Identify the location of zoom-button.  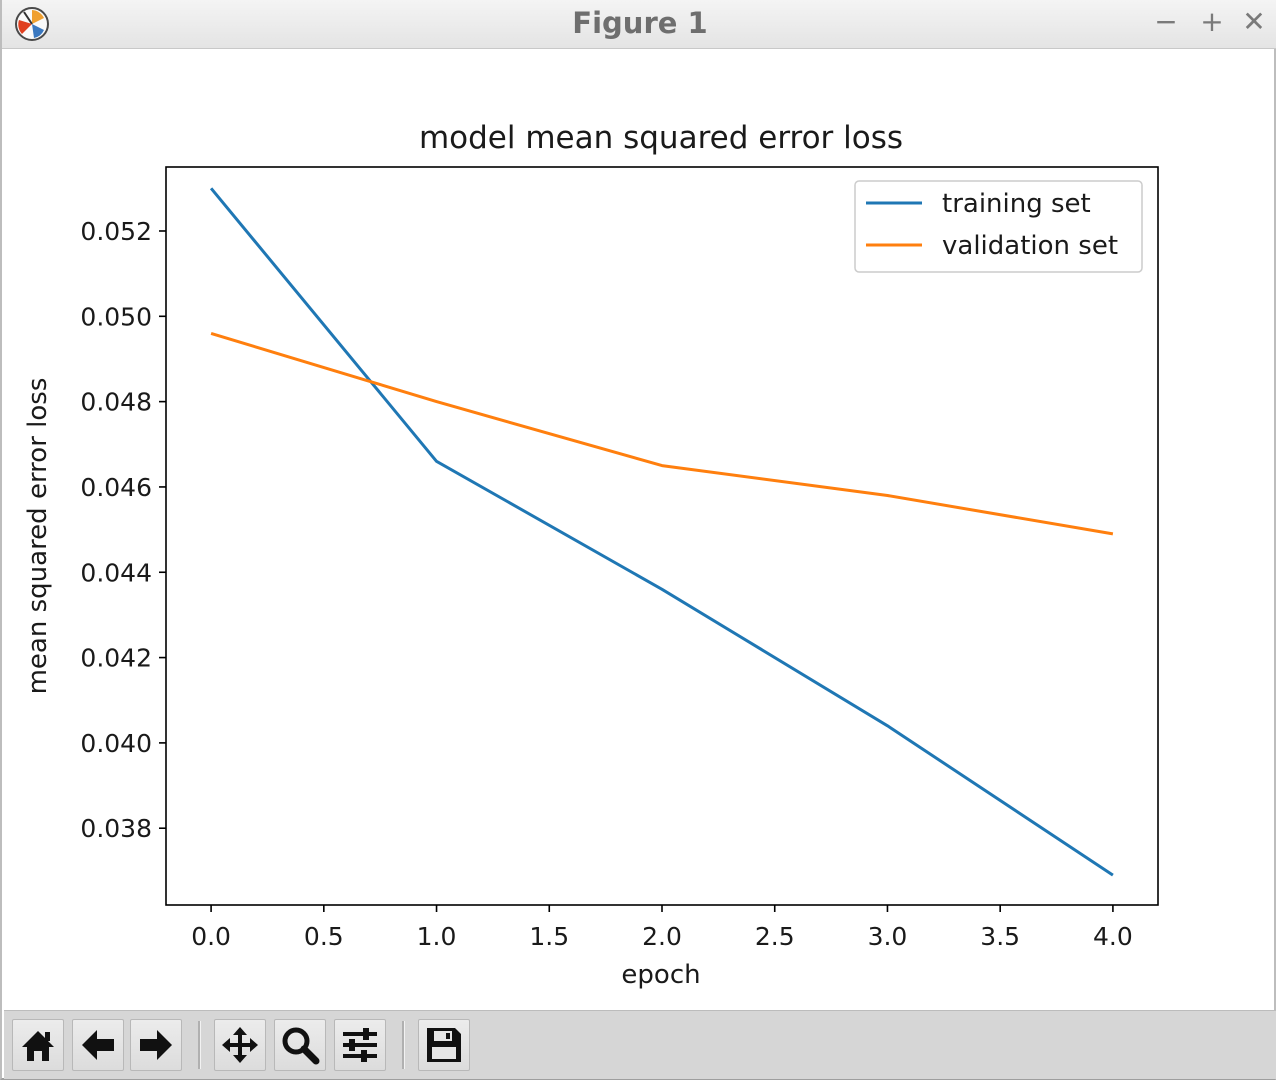
(300, 1045).